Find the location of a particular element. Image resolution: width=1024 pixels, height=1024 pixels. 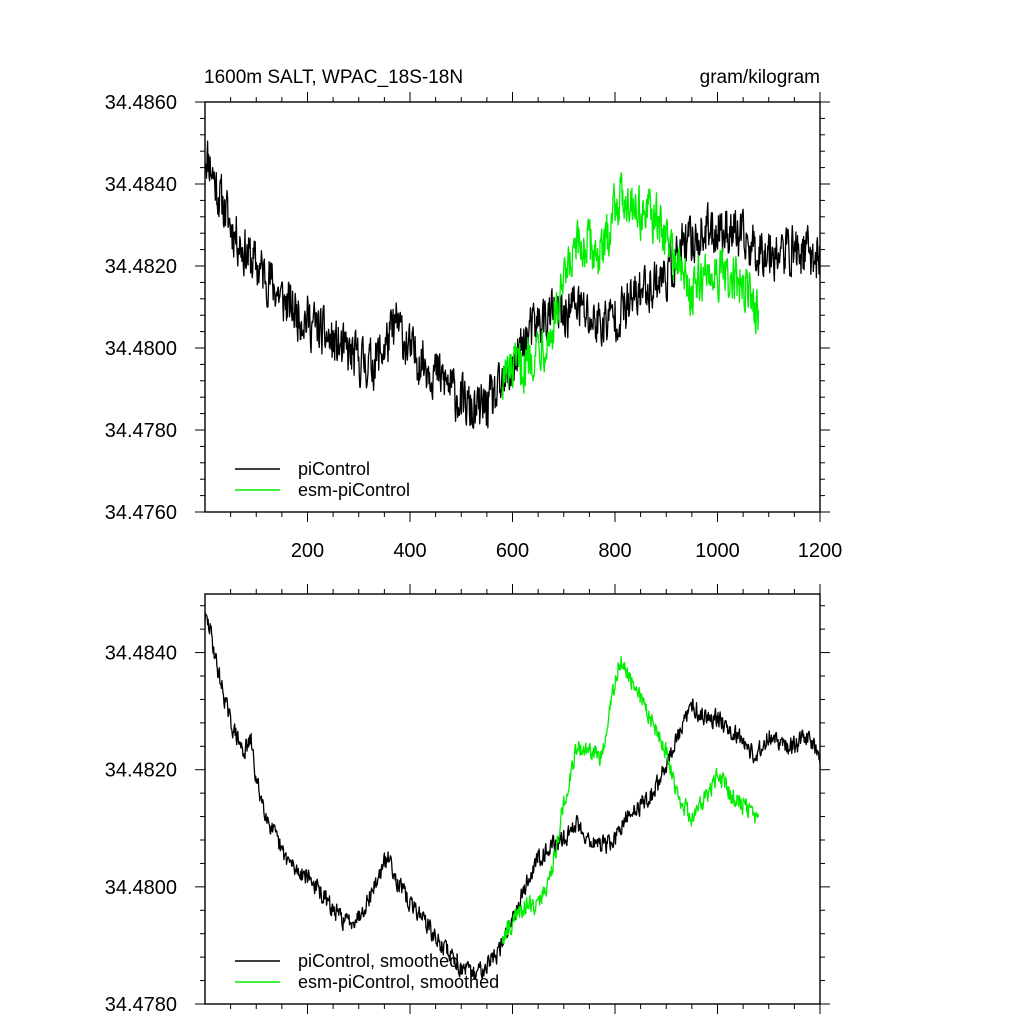

bottom-y-tick-label: 34.4780 is located at coordinates (141, 1005).